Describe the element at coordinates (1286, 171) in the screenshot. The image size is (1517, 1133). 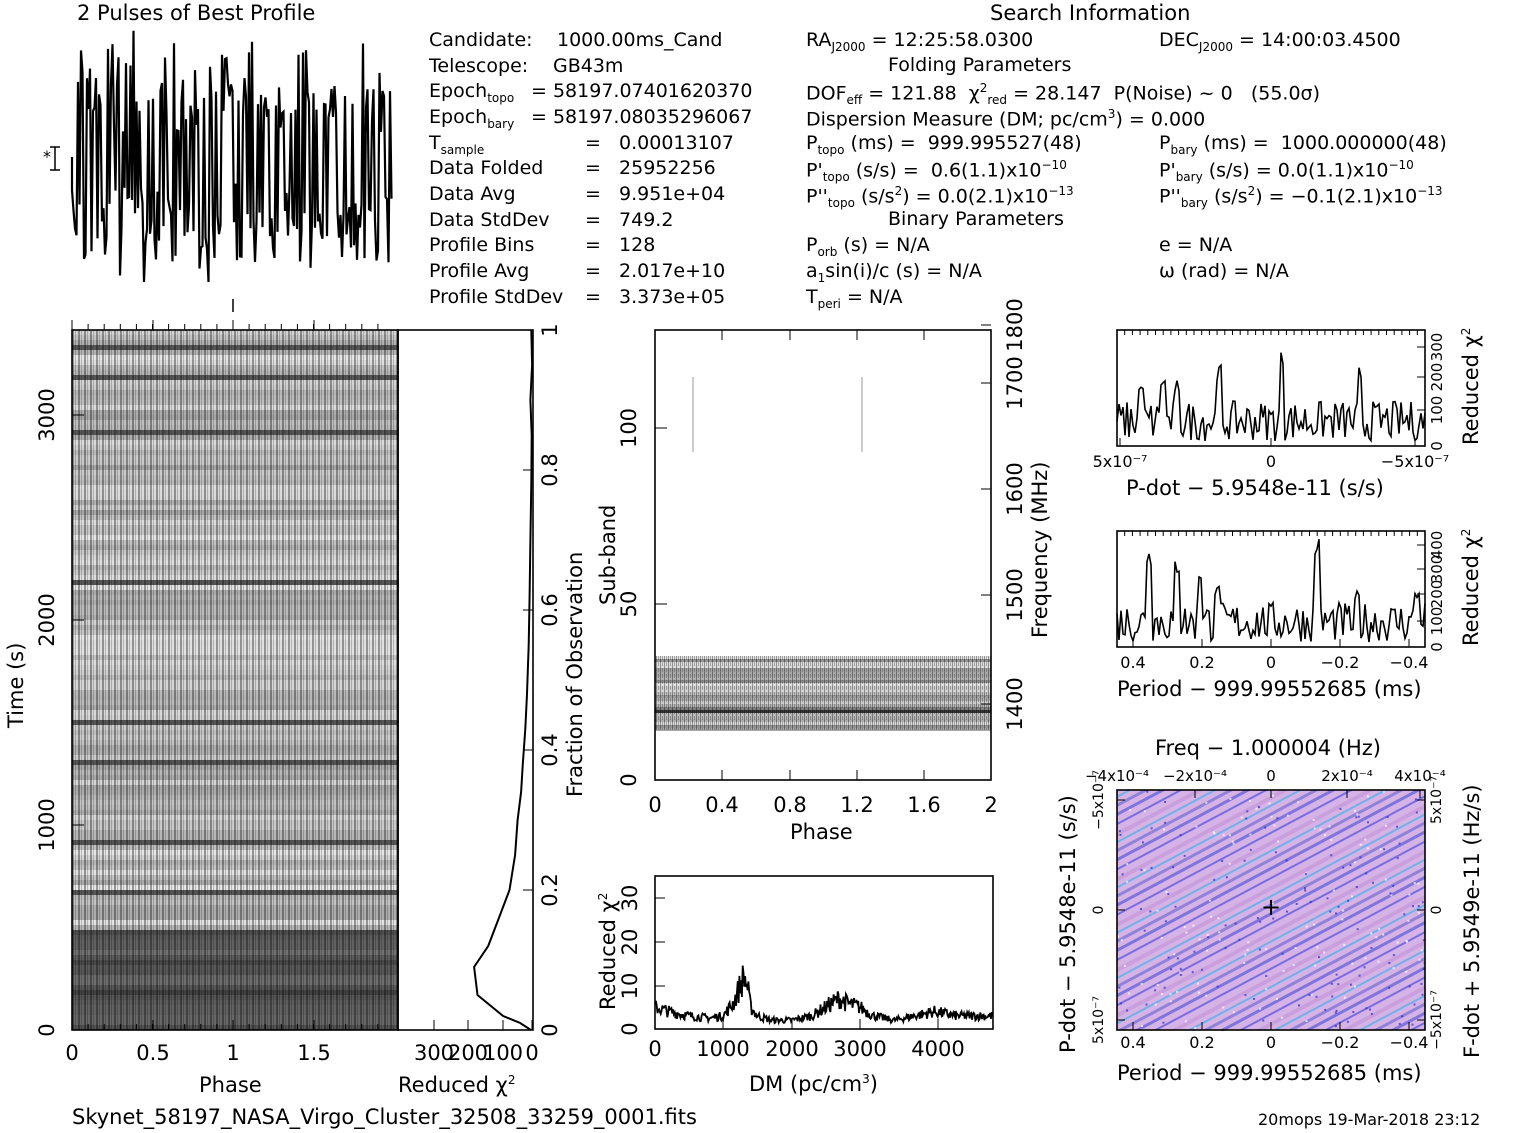
I see `pdbary-line: P'bary (s/s) = 0.0(1.1)x10−10` at that location.